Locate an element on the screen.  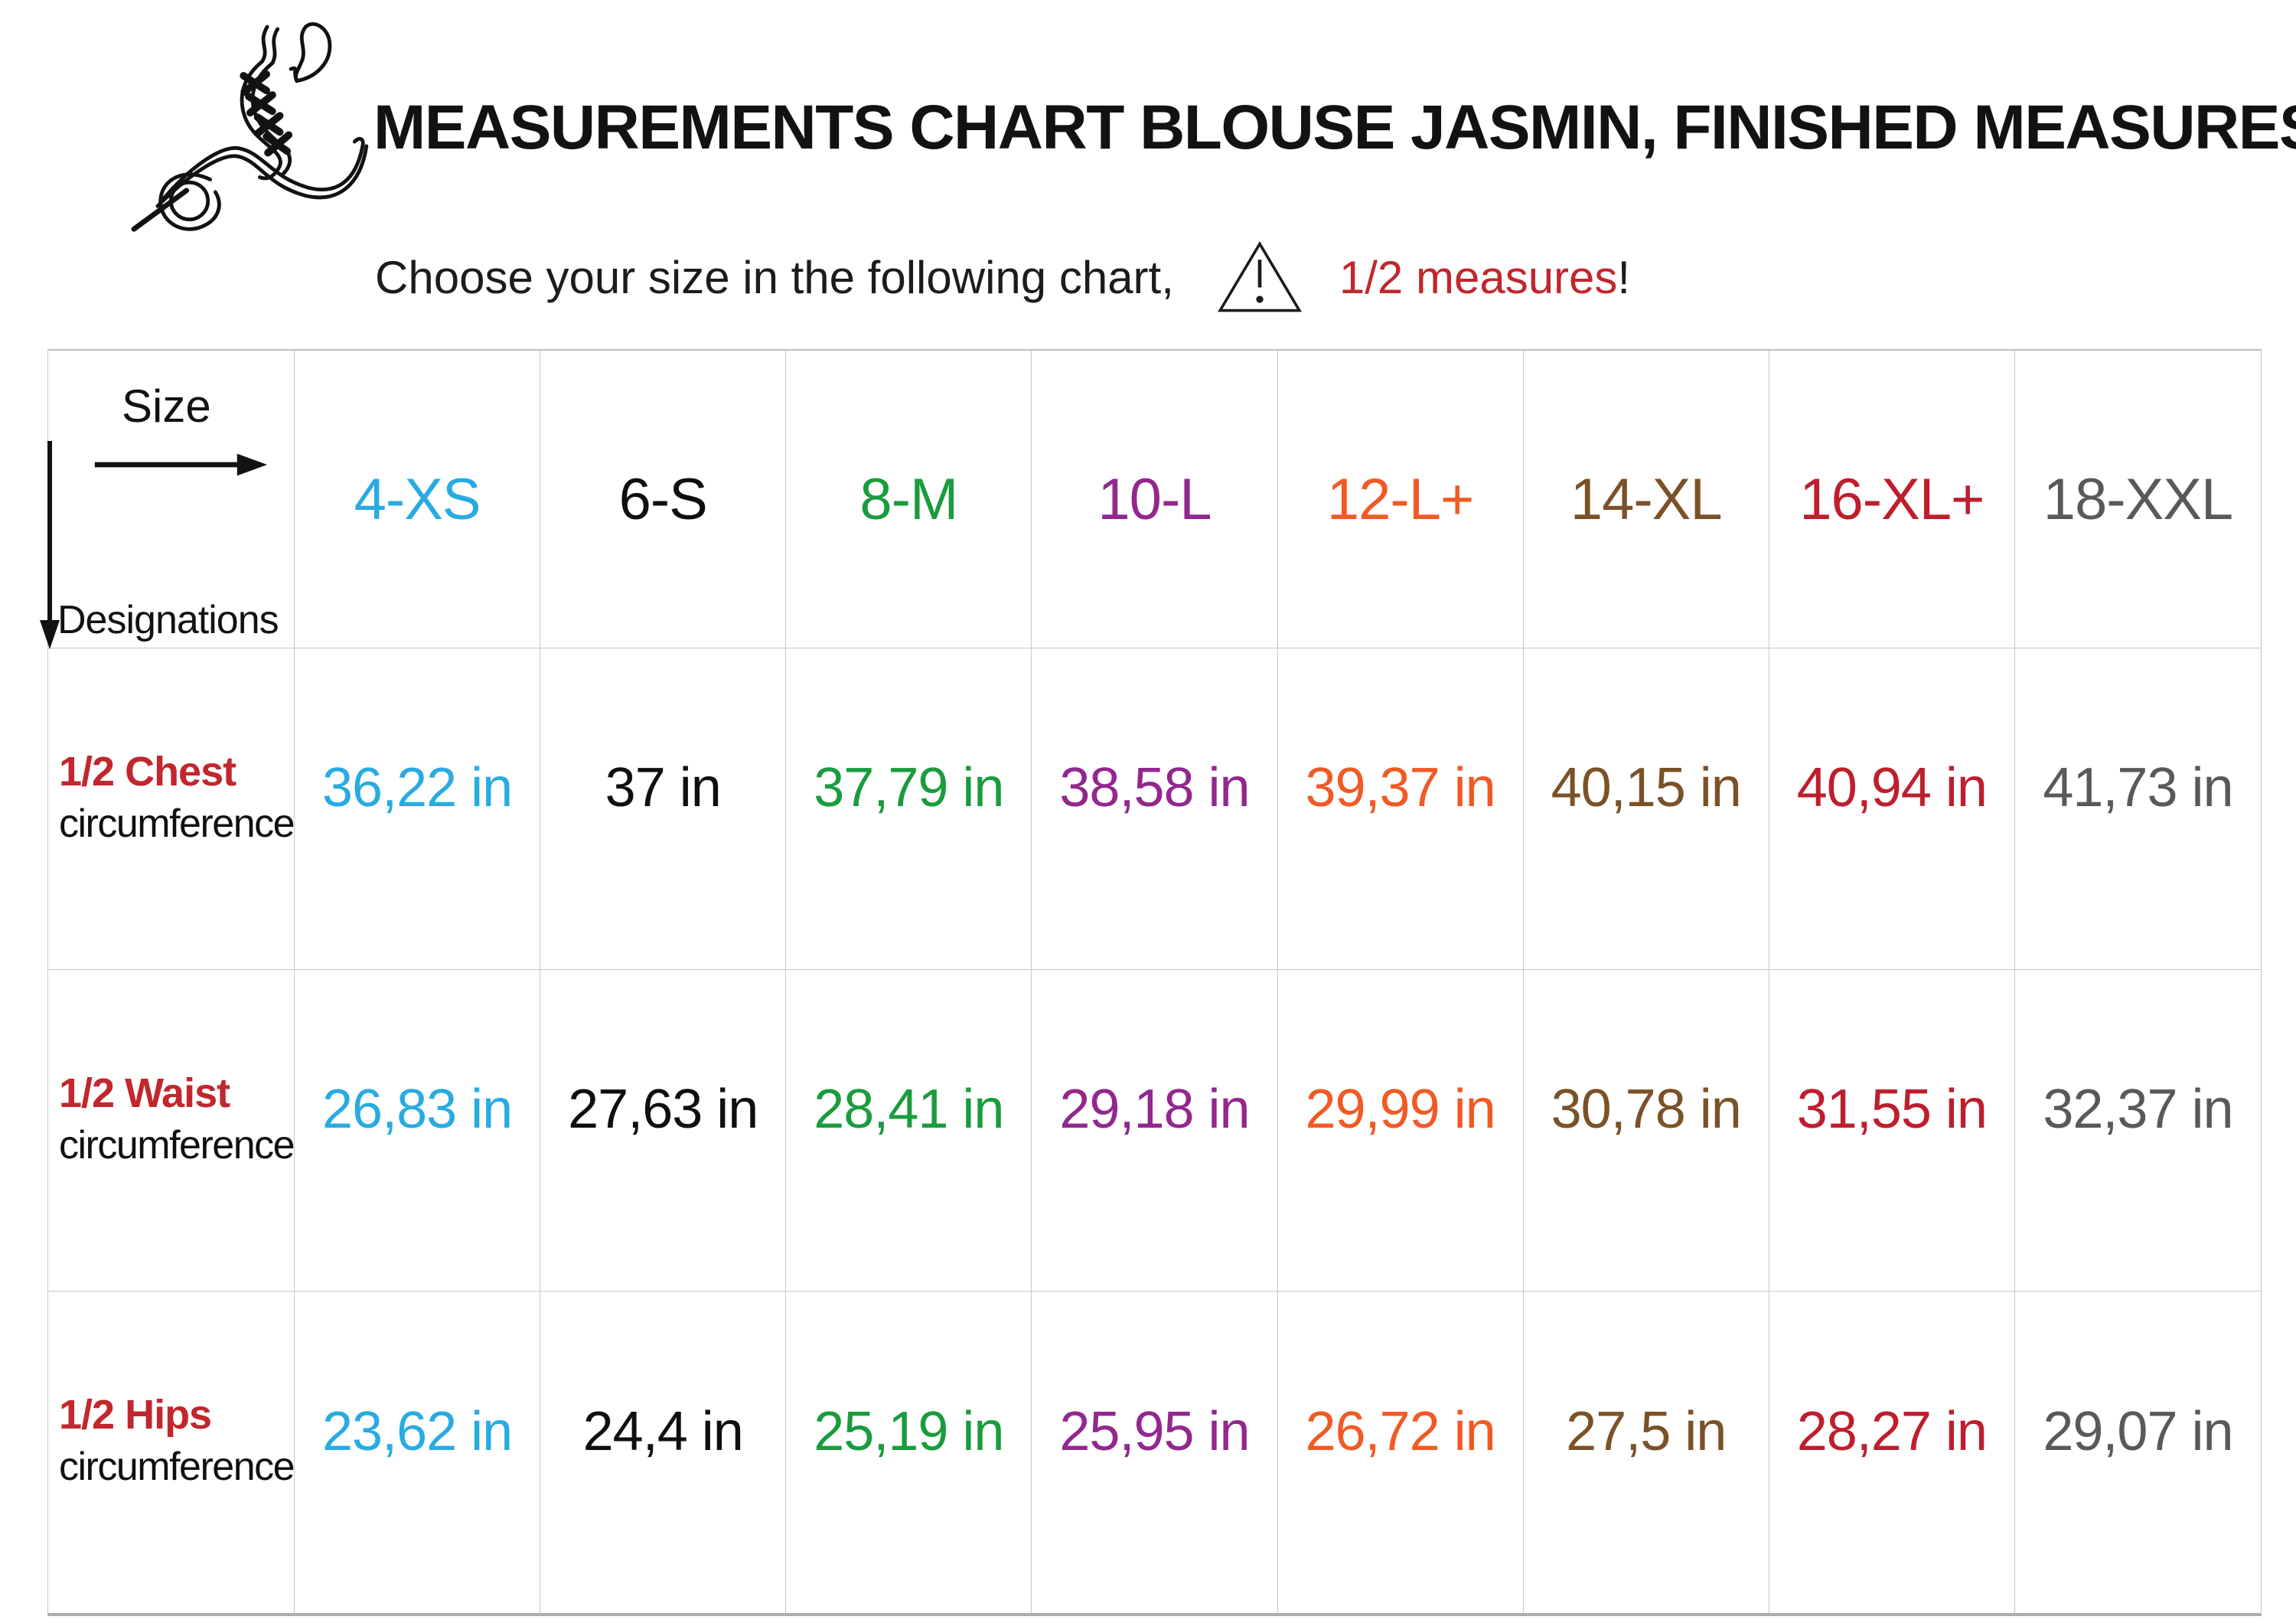
hips-value-16-xlplus: 28,27 in is located at coordinates (1892, 1452).